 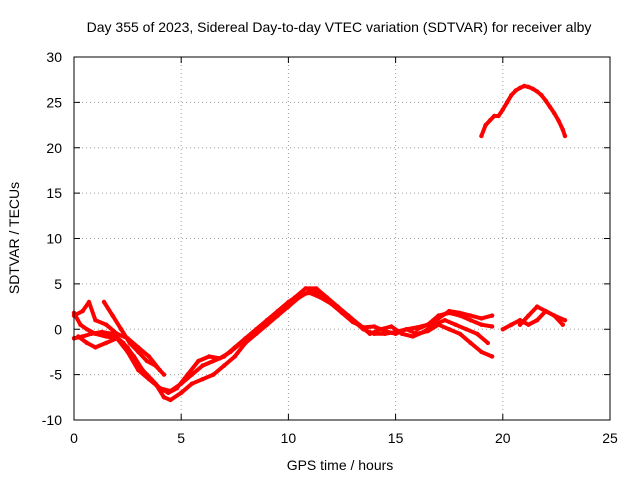 I want to click on x-axis-label: GPS time / hours, so click(x=340, y=465).